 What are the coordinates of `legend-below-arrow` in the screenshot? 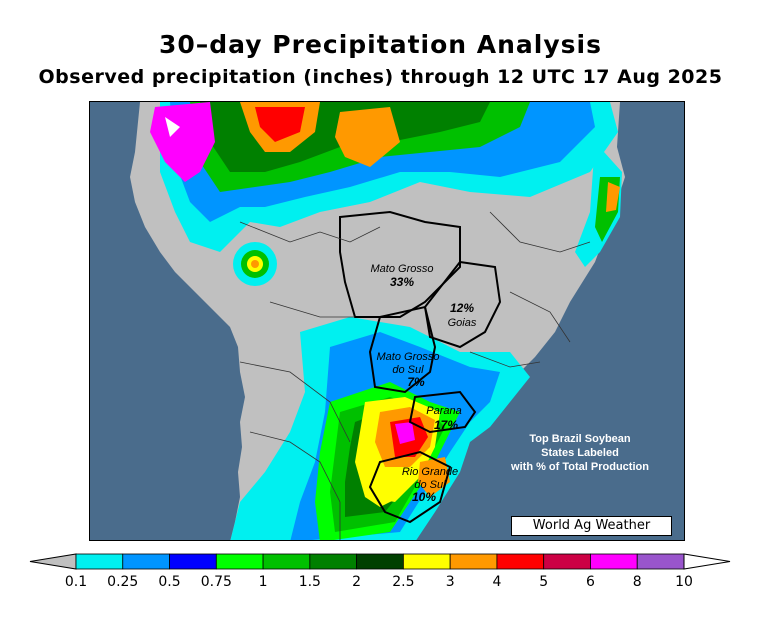 It's located at (53, 561).